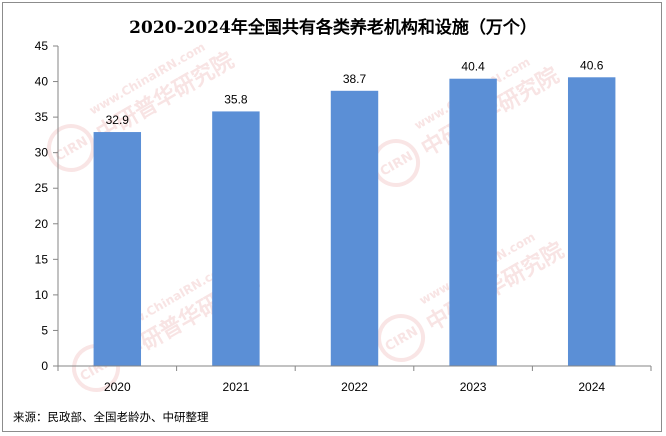  I want to click on bar-data-label: 40.6, so click(592, 65).